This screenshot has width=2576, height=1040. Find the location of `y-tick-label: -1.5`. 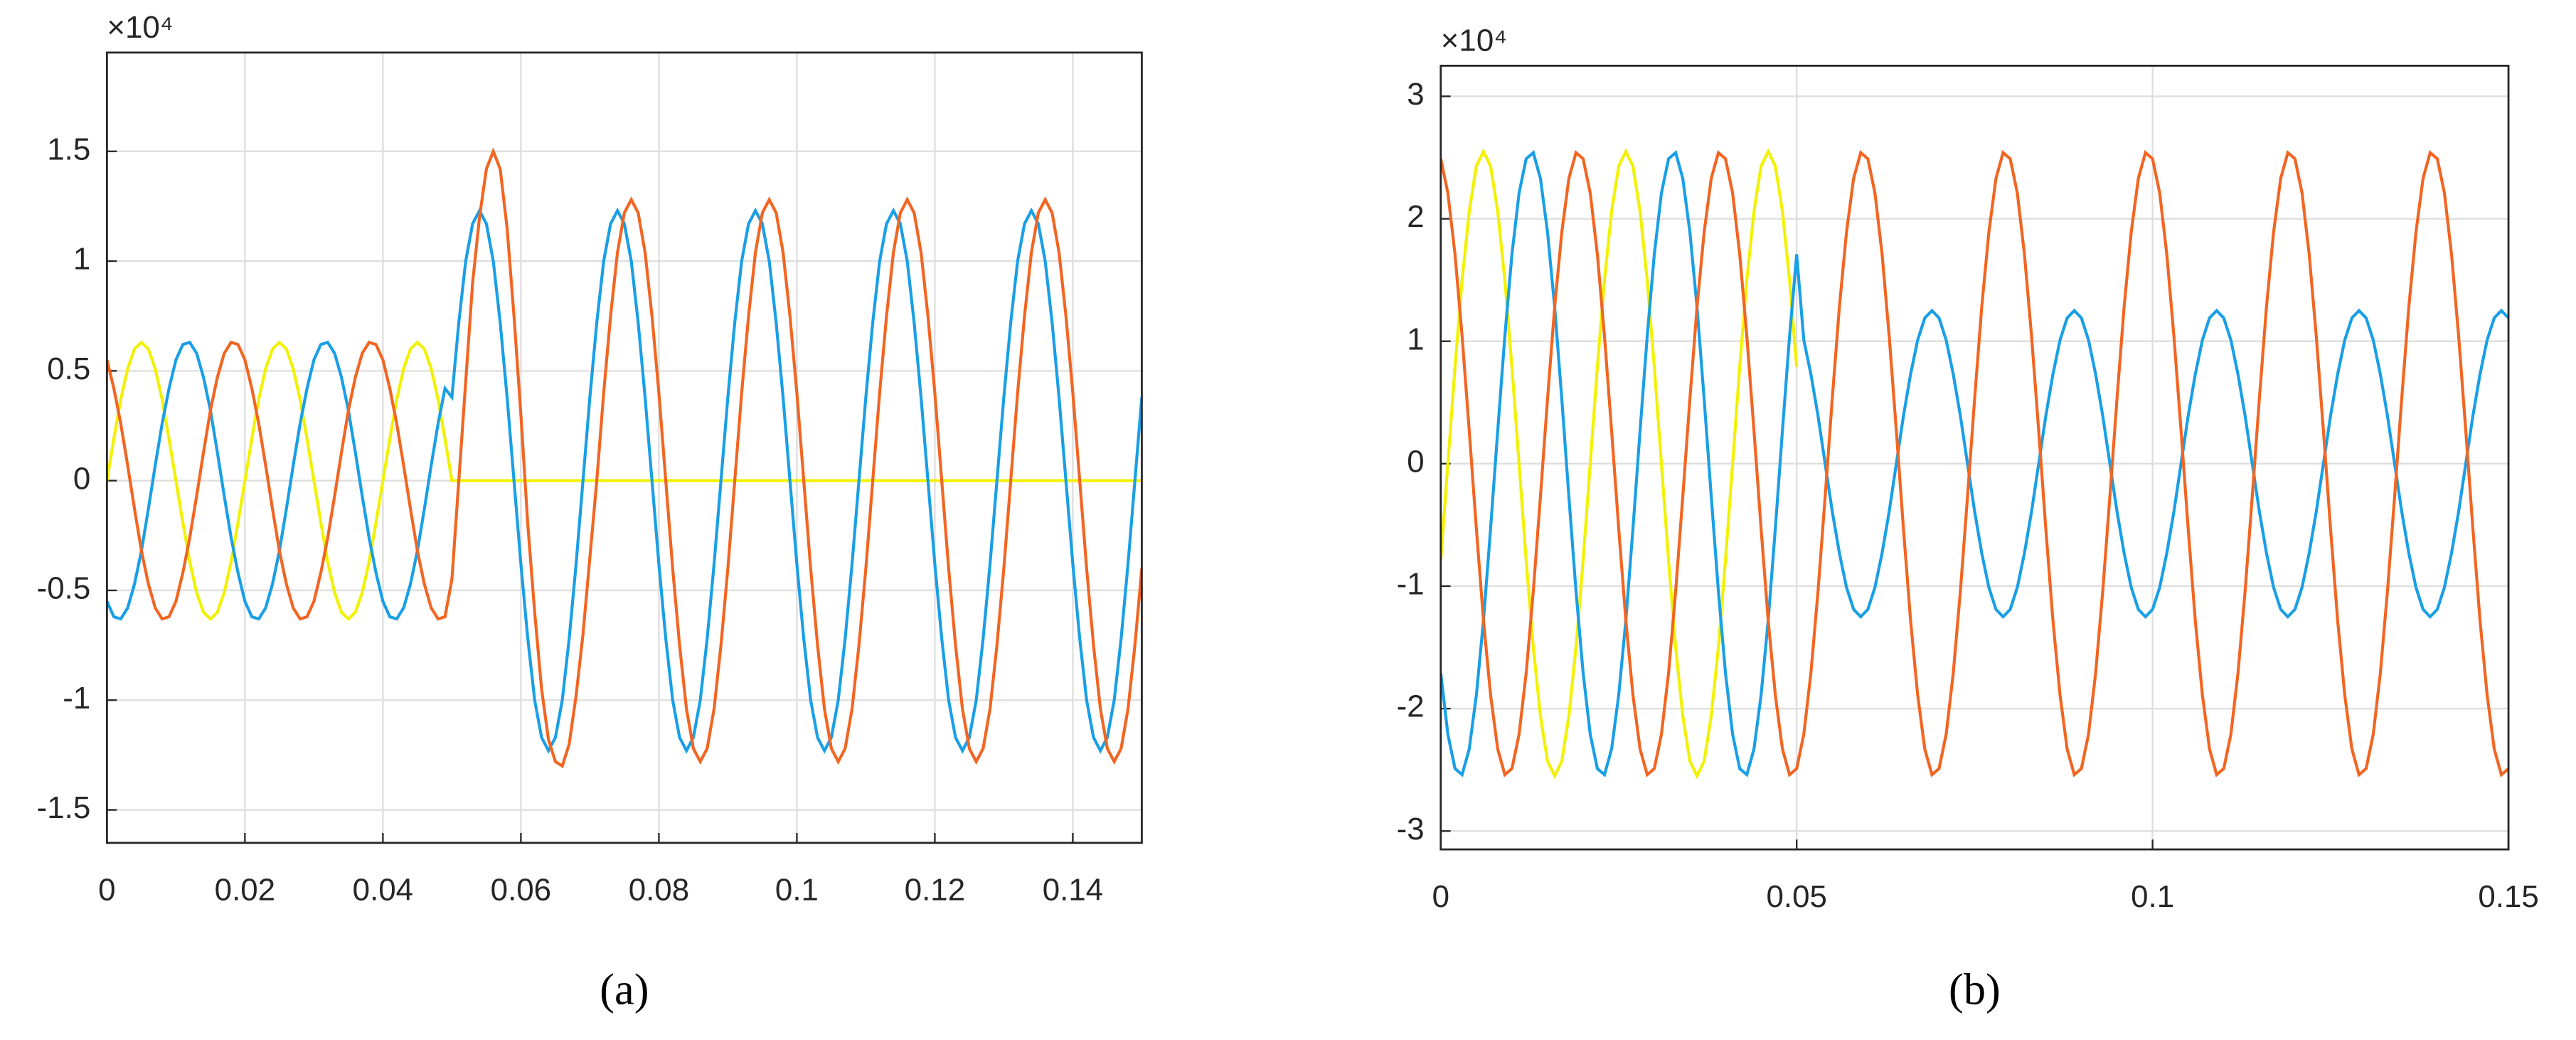

y-tick-label: -1.5 is located at coordinates (64, 807).